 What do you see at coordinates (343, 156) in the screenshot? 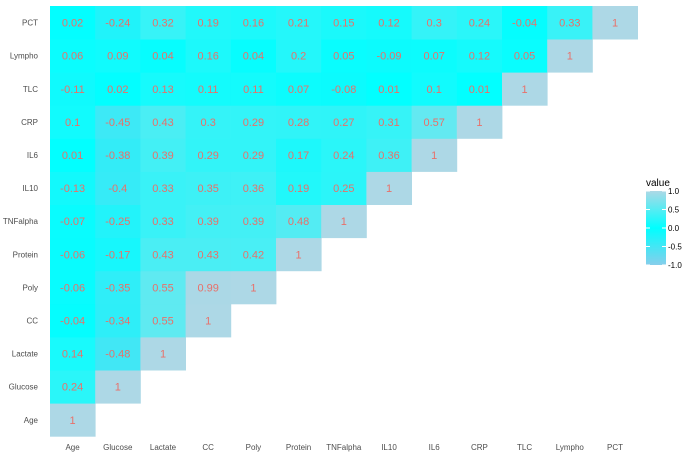
I see `cell-label-TNFalpha-IL6: 0.24` at bounding box center [343, 156].